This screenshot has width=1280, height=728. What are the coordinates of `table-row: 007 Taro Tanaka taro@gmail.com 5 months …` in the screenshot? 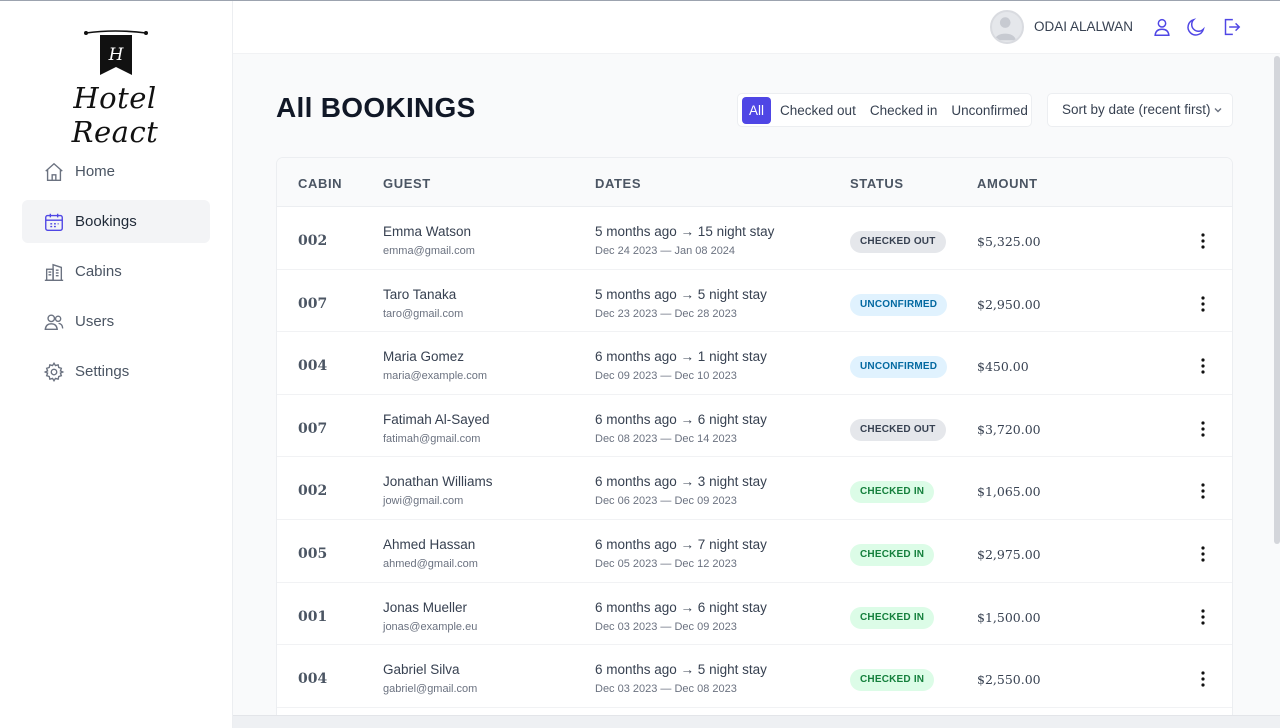 It's located at (754, 301).